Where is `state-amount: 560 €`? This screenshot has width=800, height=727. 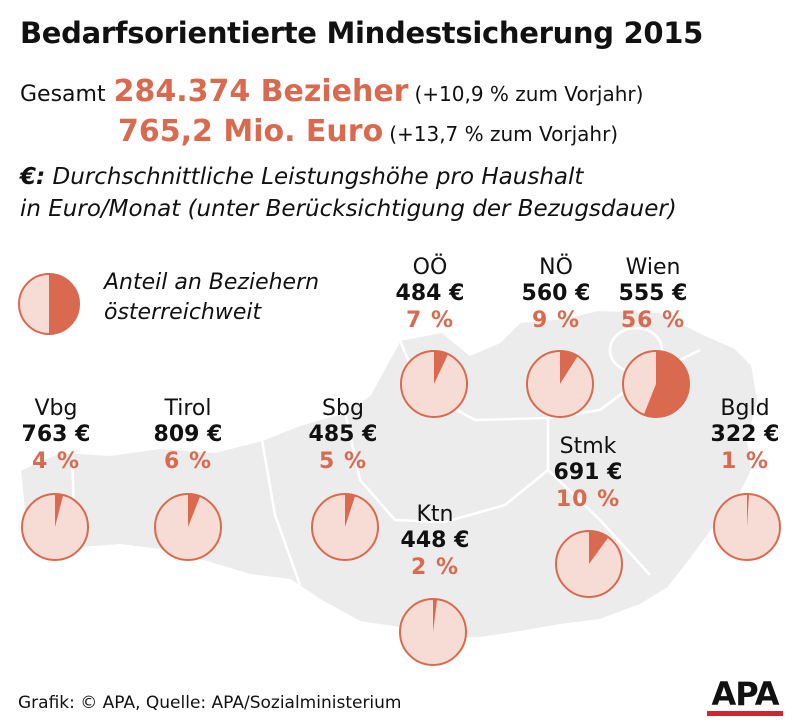 state-amount: 560 € is located at coordinates (556, 294).